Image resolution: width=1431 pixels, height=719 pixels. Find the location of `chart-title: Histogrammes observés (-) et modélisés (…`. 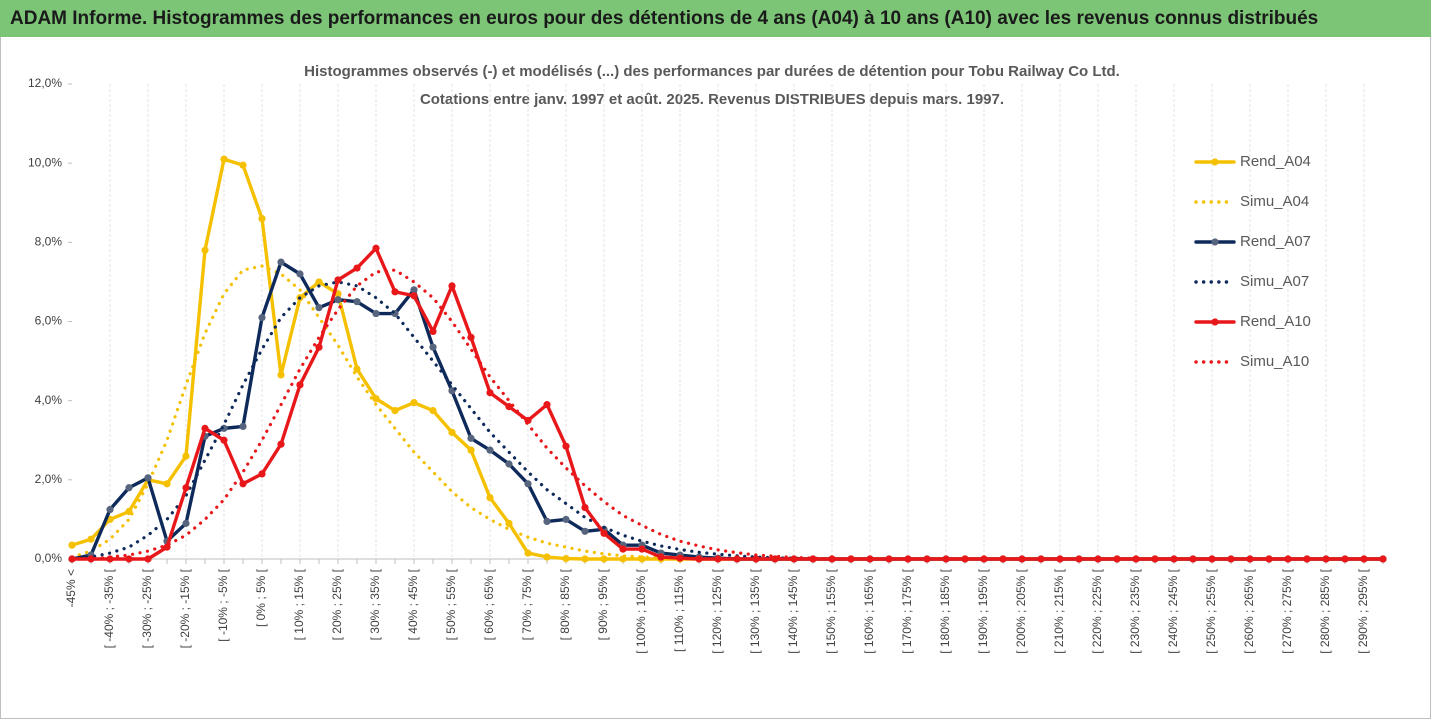

chart-title: Histogrammes observés (-) et modélisés (… is located at coordinates (712, 71).